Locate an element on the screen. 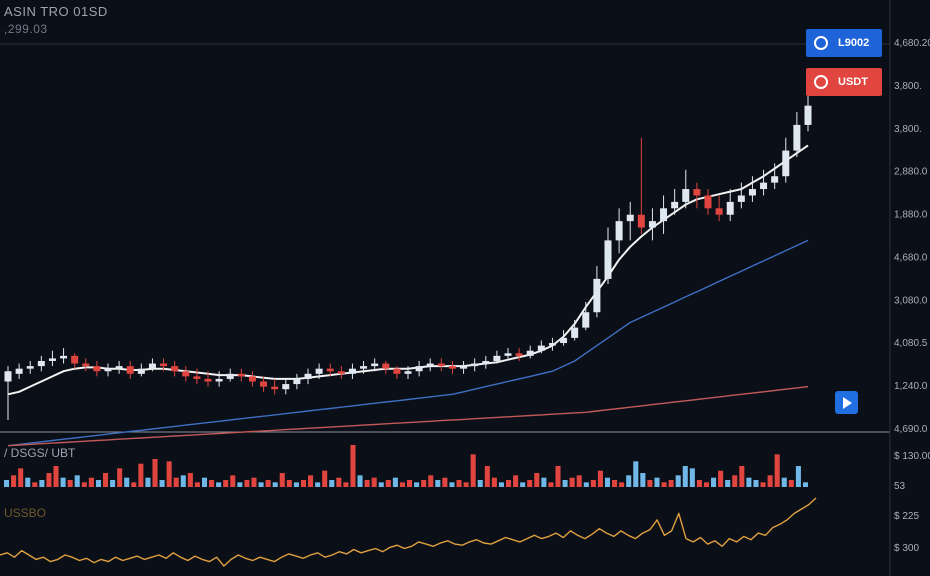  price-axis-label: 4,690.0 is located at coordinates (911, 429).